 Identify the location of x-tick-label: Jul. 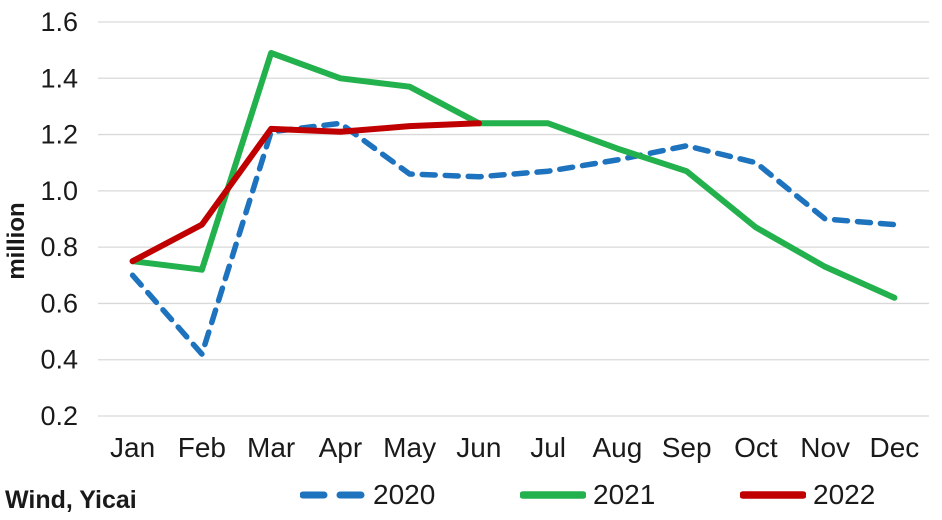
(548, 447).